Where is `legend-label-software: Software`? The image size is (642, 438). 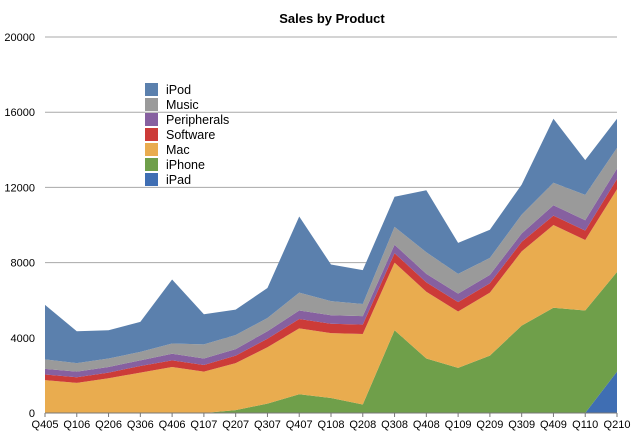
legend-label-software: Software is located at coordinates (190, 135).